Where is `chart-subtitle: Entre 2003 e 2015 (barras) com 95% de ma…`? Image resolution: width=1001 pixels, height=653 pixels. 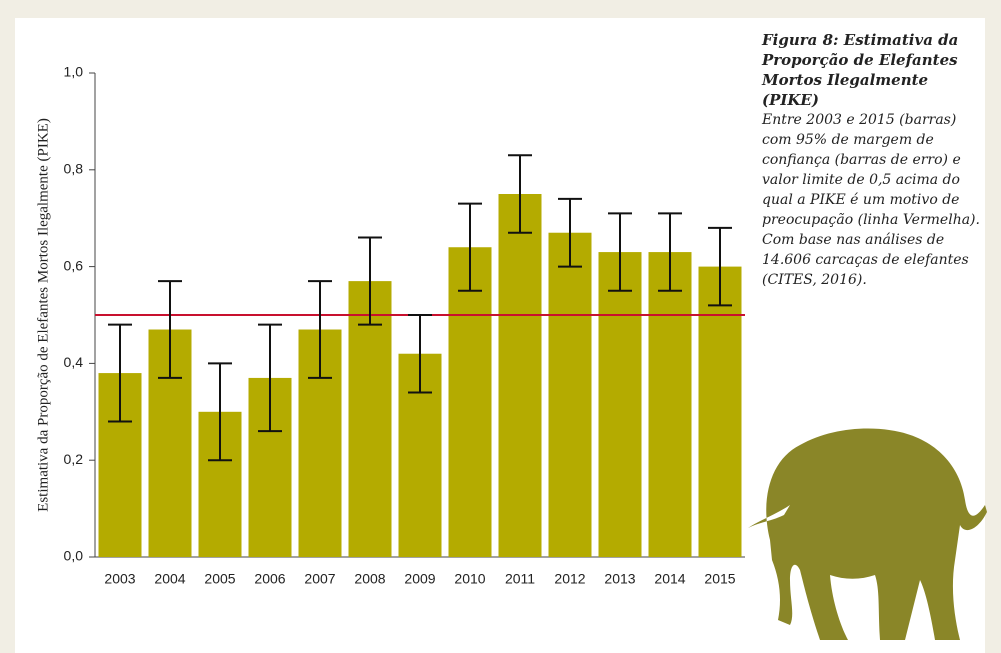
chart-subtitle: Entre 2003 e 2015 (barras) com 95% de ma… is located at coordinates (871, 200).